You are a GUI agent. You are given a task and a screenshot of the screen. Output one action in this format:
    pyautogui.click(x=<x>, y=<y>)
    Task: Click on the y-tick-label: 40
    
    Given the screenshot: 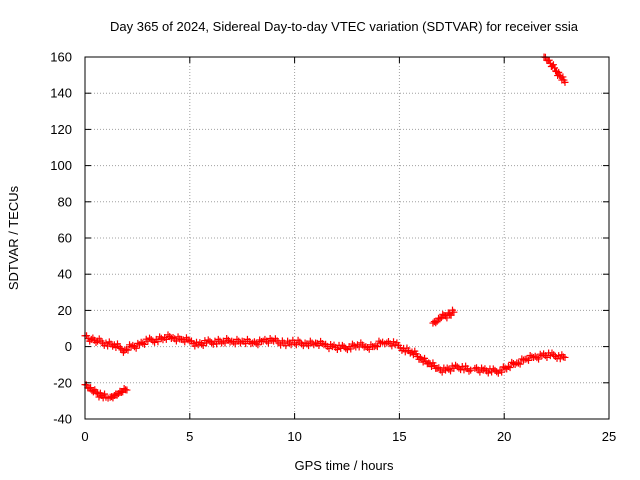 What is the action you would take?
    pyautogui.click(x=65, y=274)
    